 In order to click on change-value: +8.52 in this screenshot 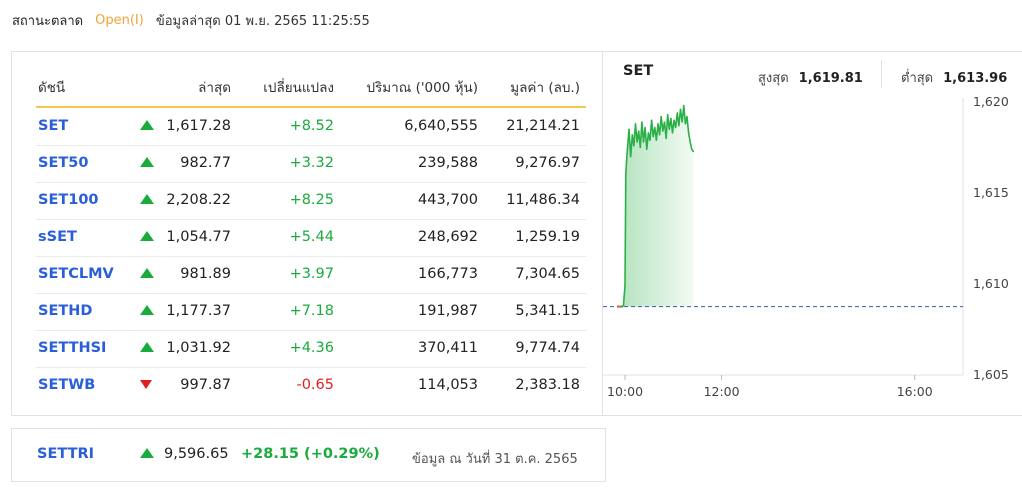, I will do `click(311, 126)`.